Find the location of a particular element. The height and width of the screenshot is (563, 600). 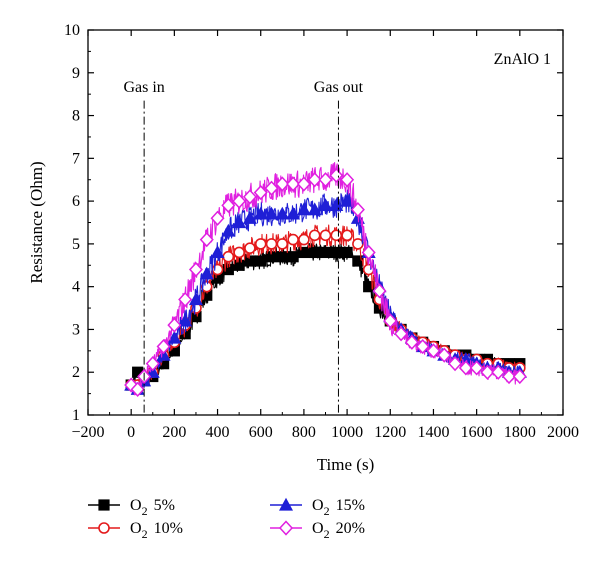

legend-item: O2 15% is located at coordinates (317, 507).